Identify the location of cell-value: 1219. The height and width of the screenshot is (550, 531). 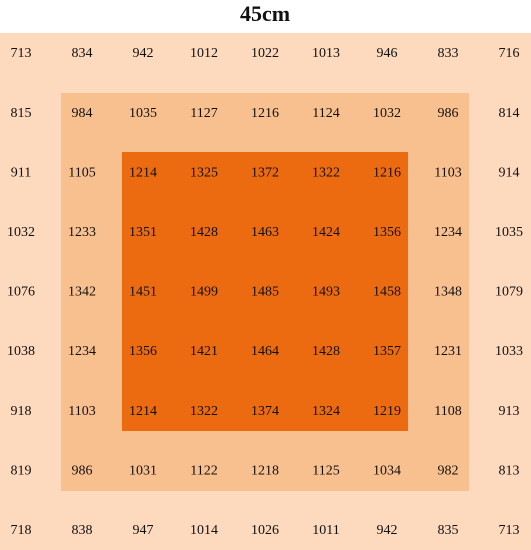
(387, 411).